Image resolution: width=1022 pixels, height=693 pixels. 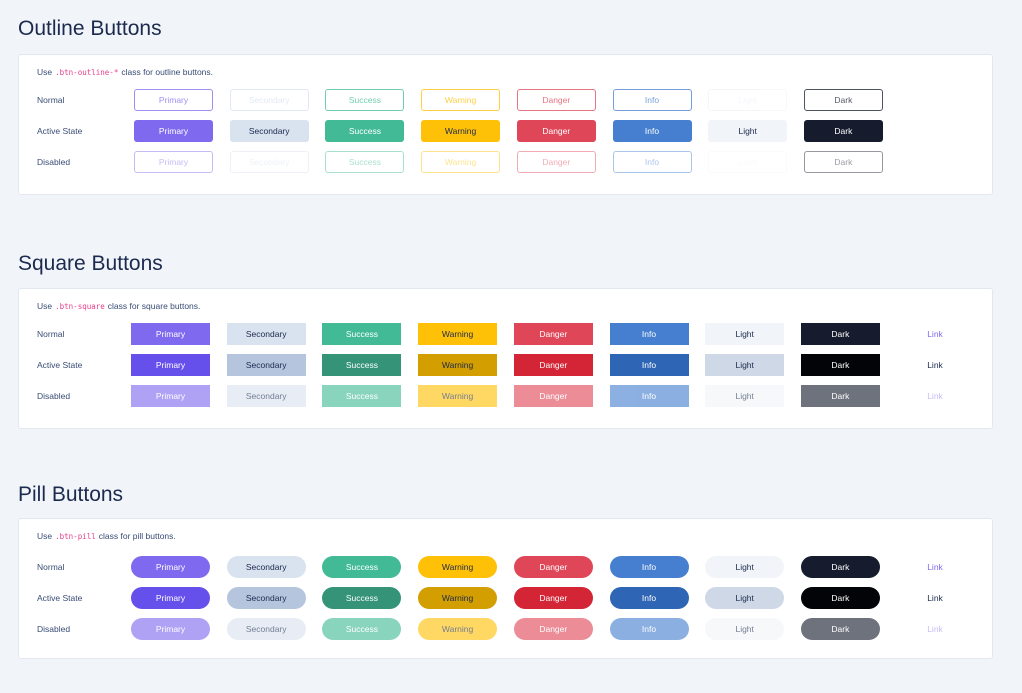 I want to click on desc-suffix: class for outline buttons., so click(x=167, y=72).